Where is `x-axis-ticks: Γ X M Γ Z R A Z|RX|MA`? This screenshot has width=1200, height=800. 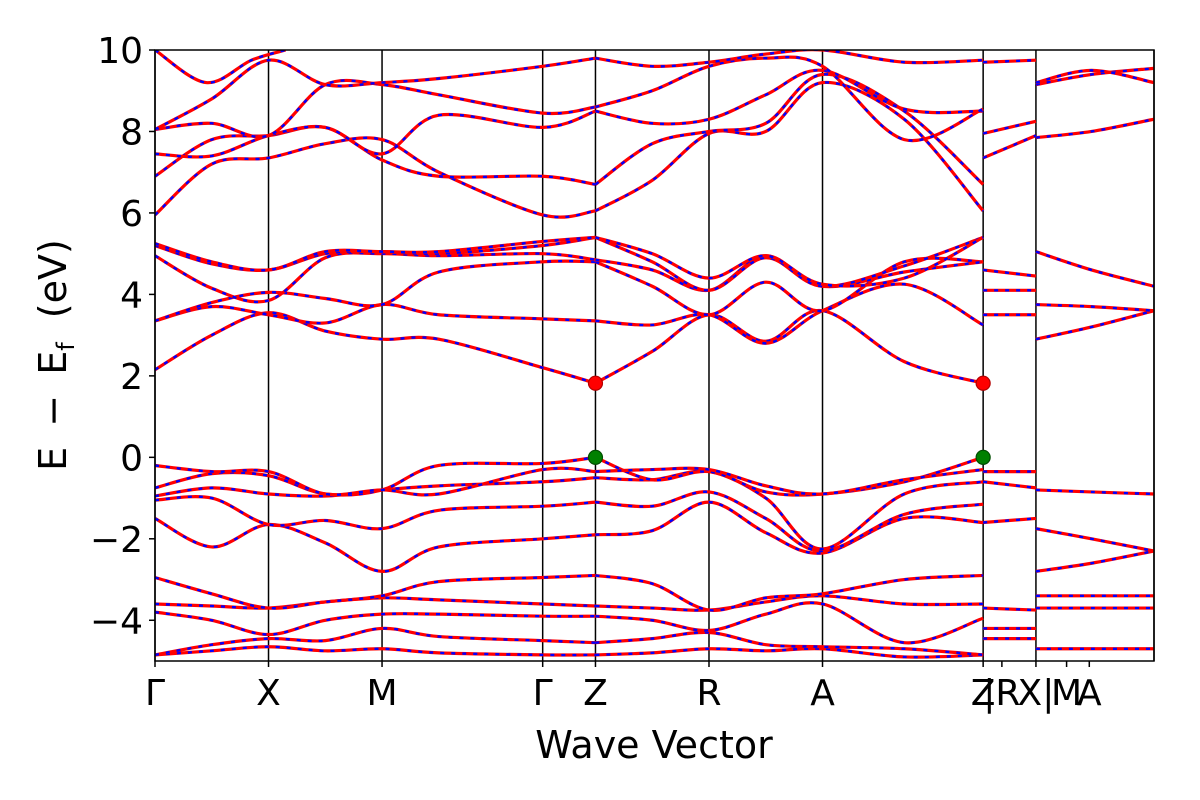 x-axis-ticks: Γ X M Γ Z R A Z|RX|MA is located at coordinates (623, 687).